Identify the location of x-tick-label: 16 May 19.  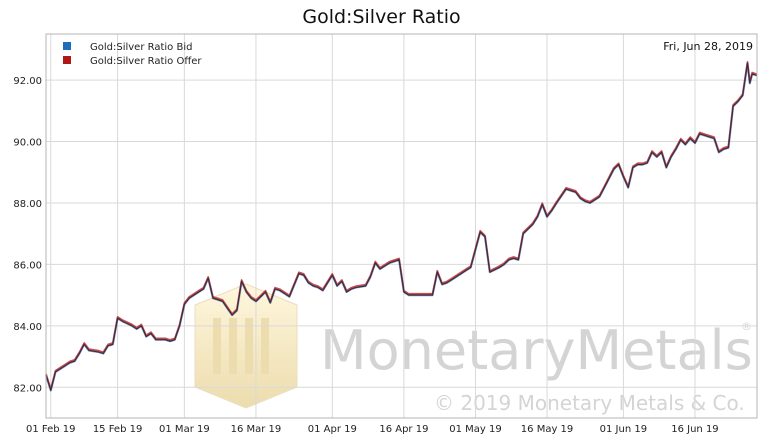
(547, 429).